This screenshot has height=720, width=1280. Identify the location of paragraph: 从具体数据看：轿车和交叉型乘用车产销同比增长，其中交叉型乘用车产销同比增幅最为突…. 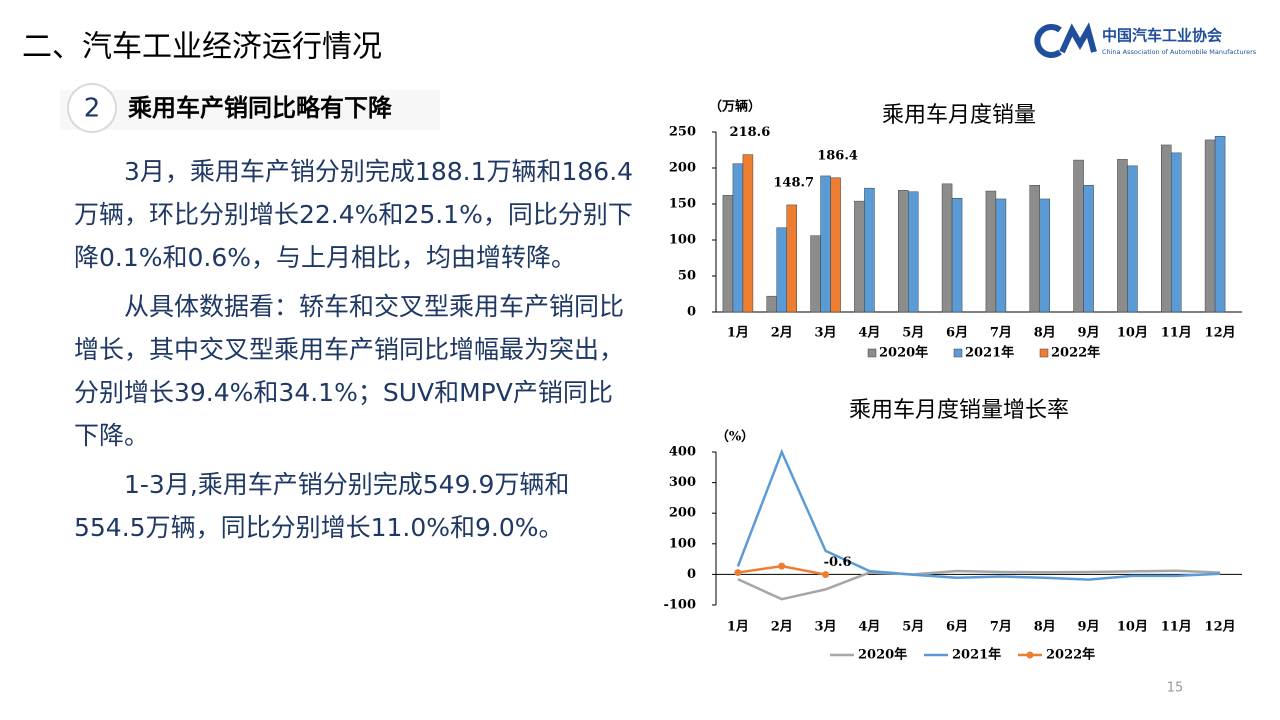
(349, 371).